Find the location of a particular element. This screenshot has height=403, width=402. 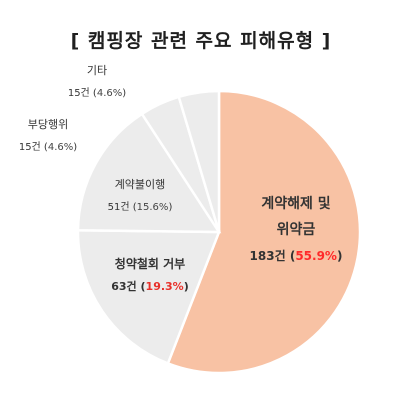

slice-label-1: 청약철회 거부 63건 (19.3%) is located at coordinates (150, 274).